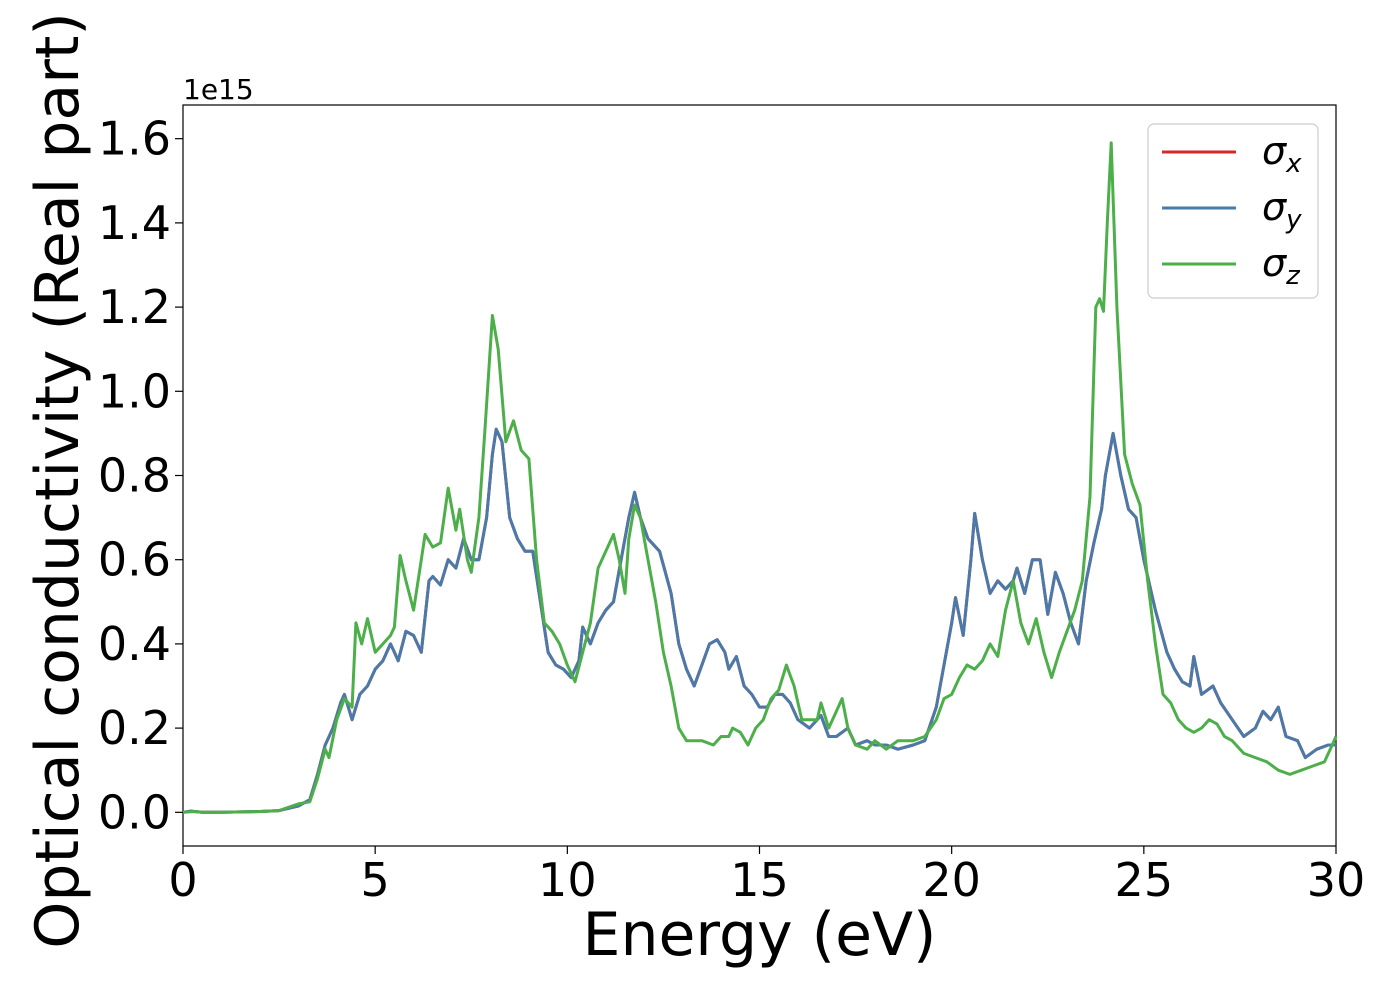 The width and height of the screenshot is (1400, 1000). I want to click on legend-label-sigma-y: σy, so click(1282, 210).